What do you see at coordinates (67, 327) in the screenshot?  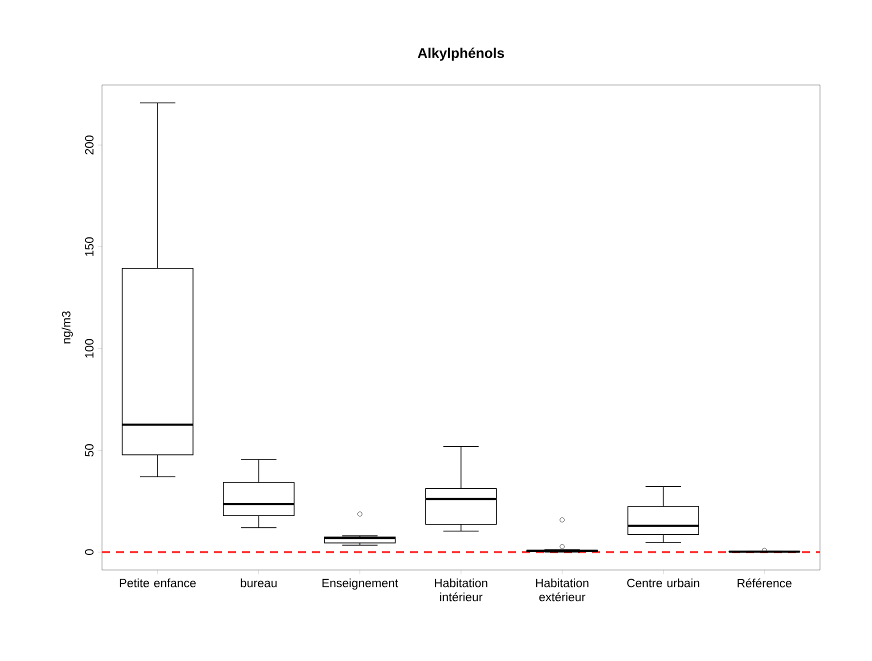 I see `y-axis-title: ng/m3` at bounding box center [67, 327].